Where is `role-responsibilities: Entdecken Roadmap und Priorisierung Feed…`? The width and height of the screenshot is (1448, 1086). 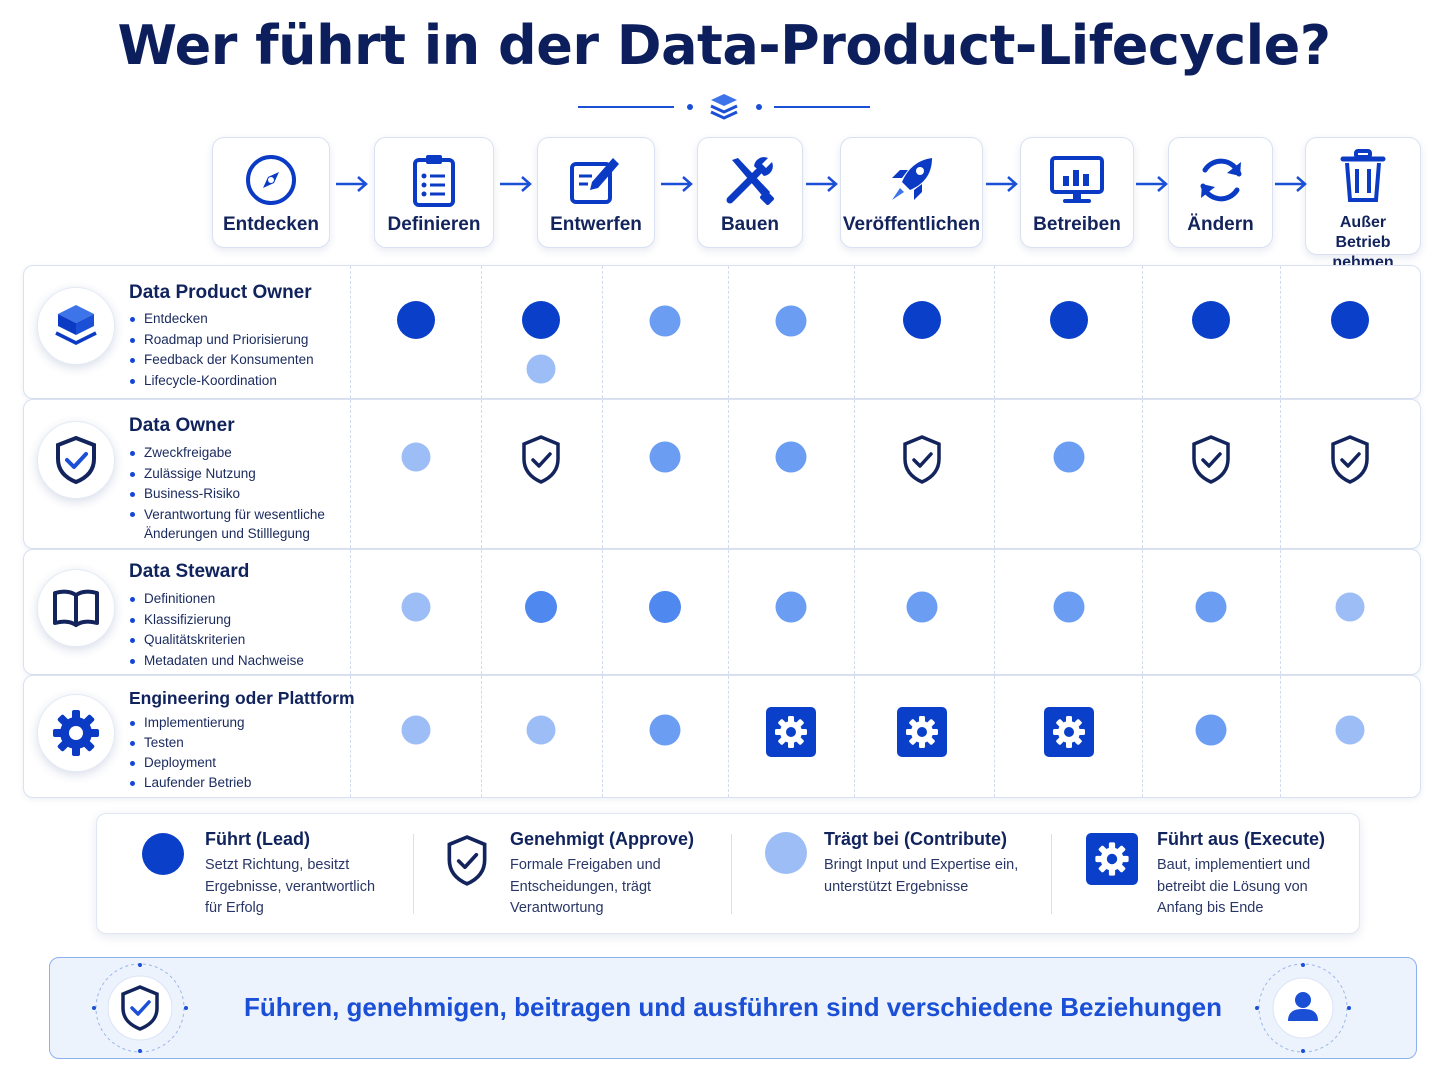
role-responsibilities: Entdecken Roadmap und Priorisierung Feed… is located at coordinates (221, 350).